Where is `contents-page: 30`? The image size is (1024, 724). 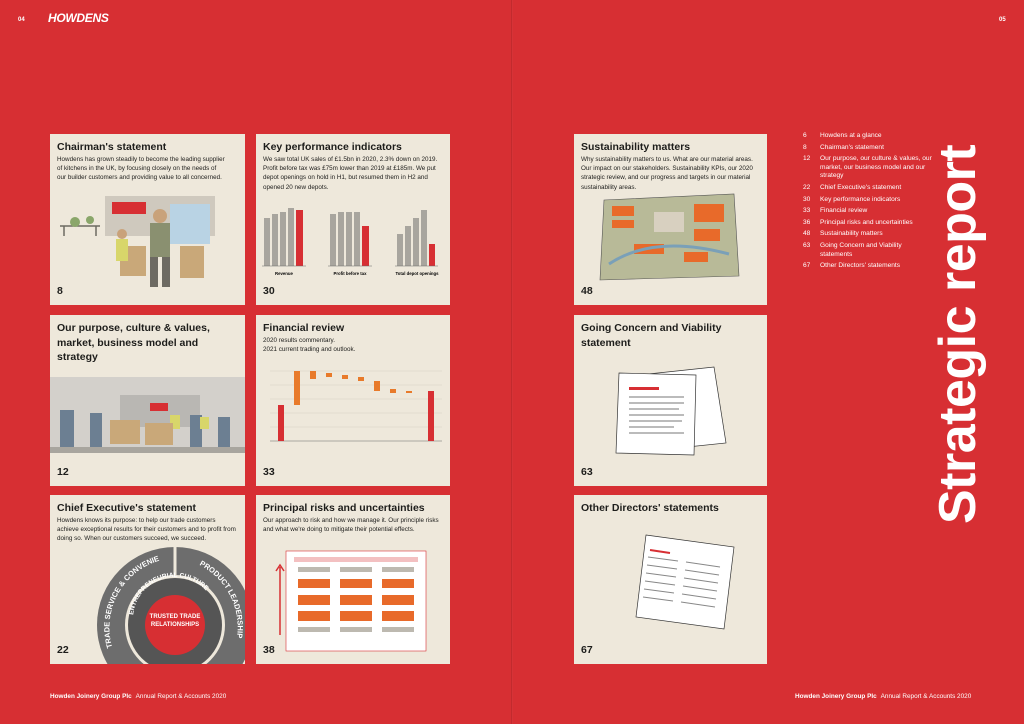
contents-page: 30 is located at coordinates (807, 199).